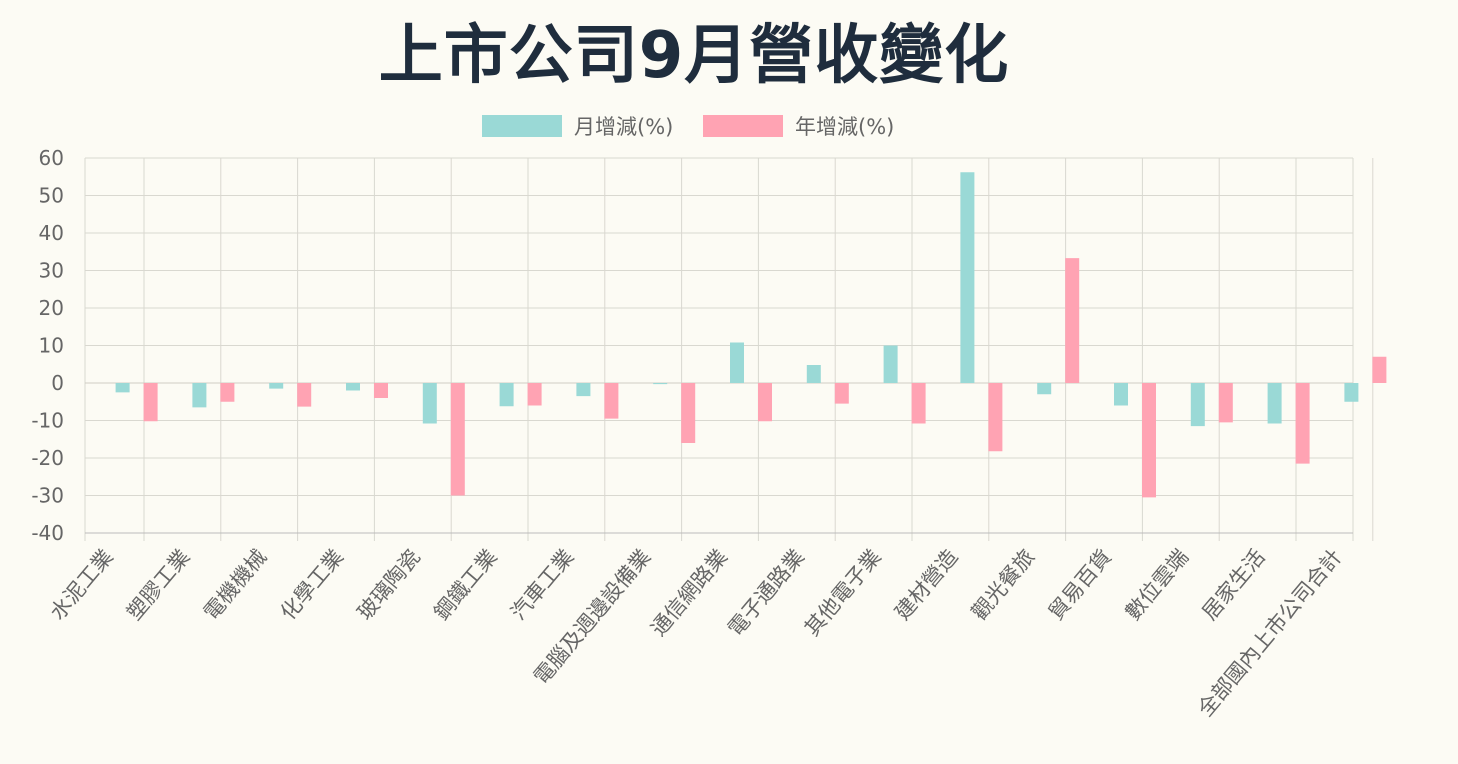 The width and height of the screenshot is (1458, 764). Describe the element at coordinates (158, 585) in the screenshot. I see `x-tick-label: 塑膠工業` at that location.